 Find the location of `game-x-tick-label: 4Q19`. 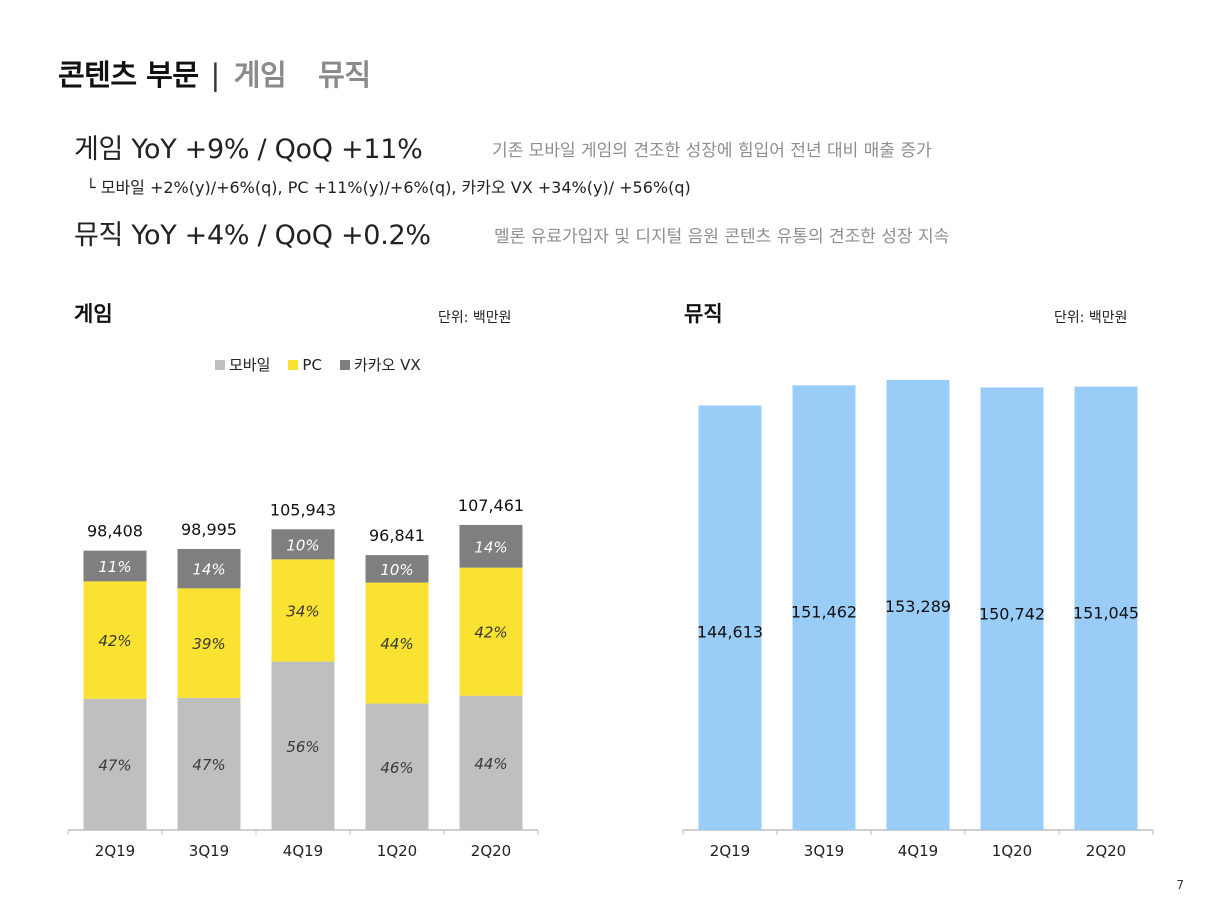

game-x-tick-label: 4Q19 is located at coordinates (303, 851).